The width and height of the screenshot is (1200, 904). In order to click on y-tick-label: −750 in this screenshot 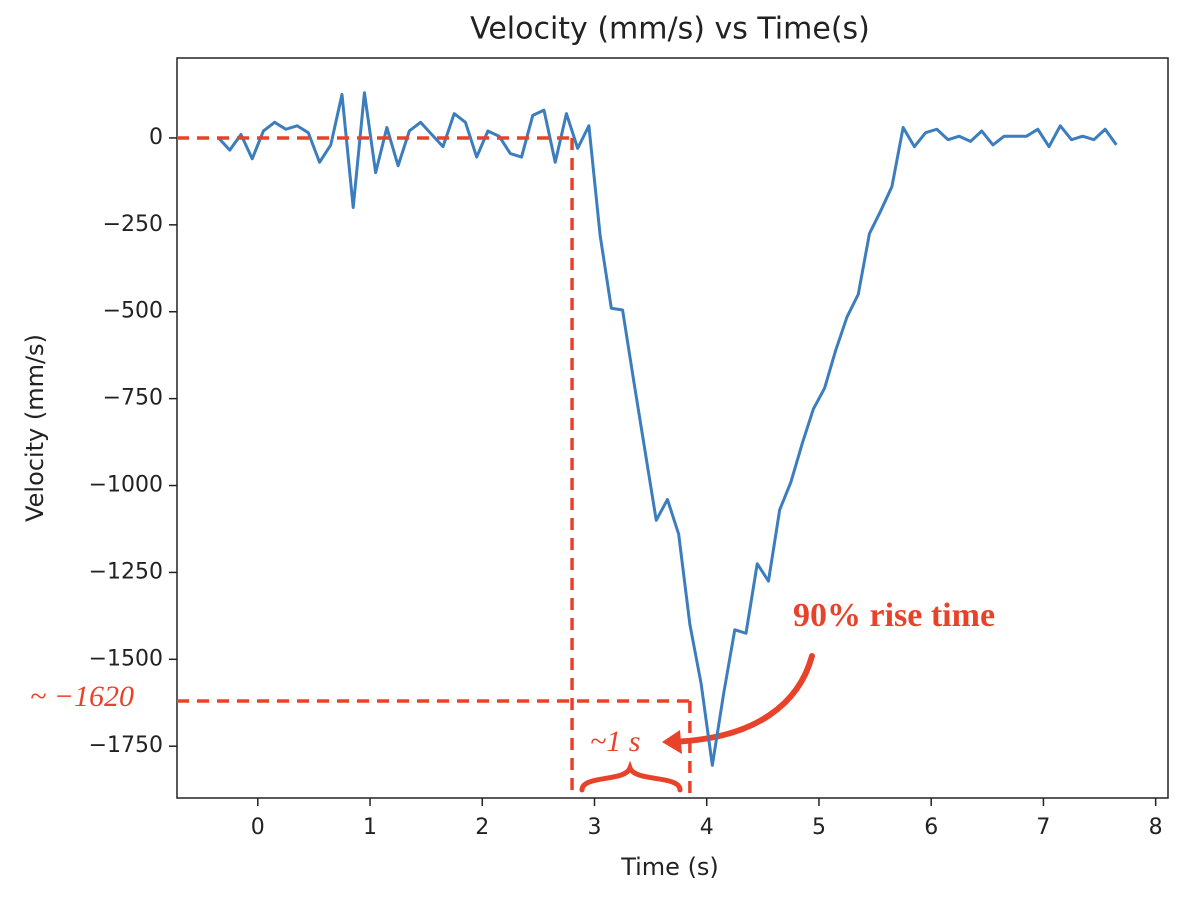, I will do `click(133, 398)`.